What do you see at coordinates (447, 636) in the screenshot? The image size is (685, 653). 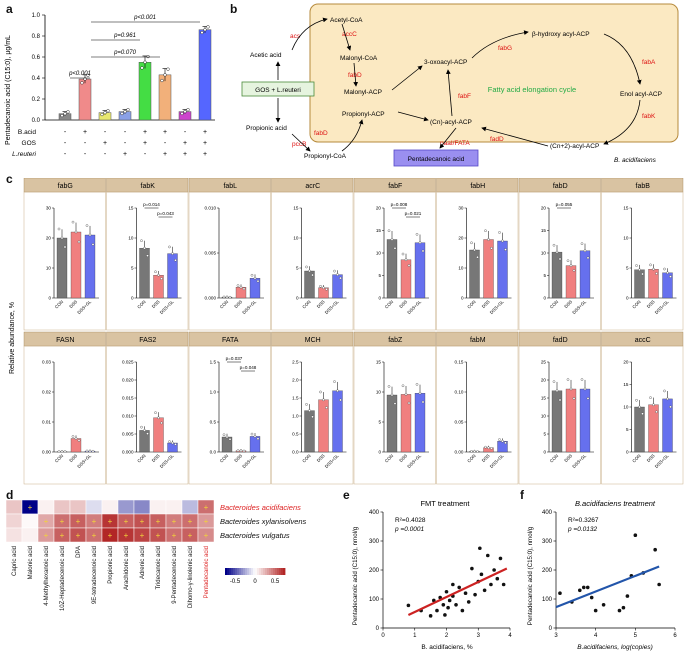 I see `scatter-xtick-label: 2` at bounding box center [447, 636].